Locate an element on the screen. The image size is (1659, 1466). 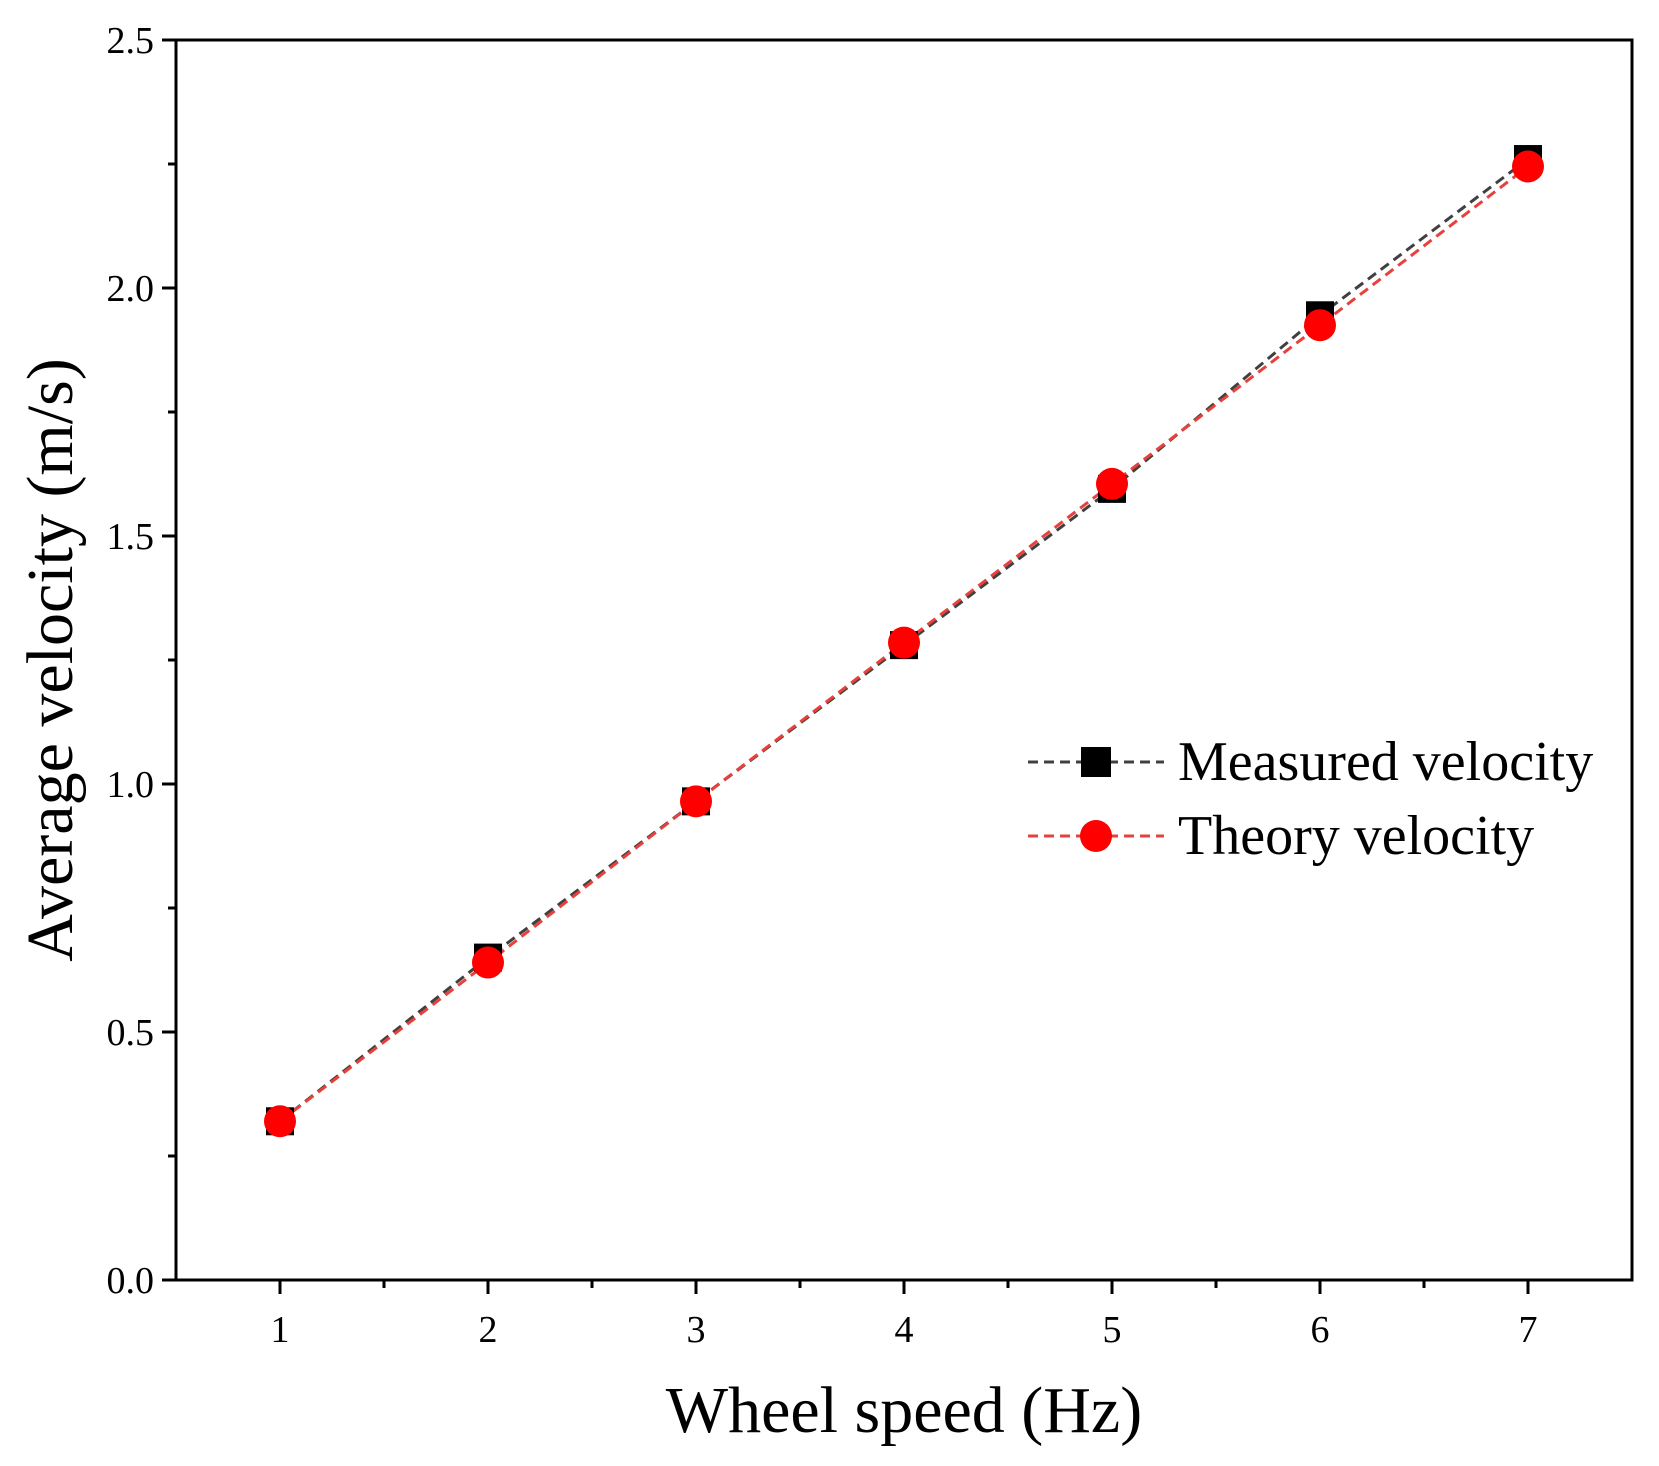
legend-marker-measured-velocity is located at coordinates (1096, 762).